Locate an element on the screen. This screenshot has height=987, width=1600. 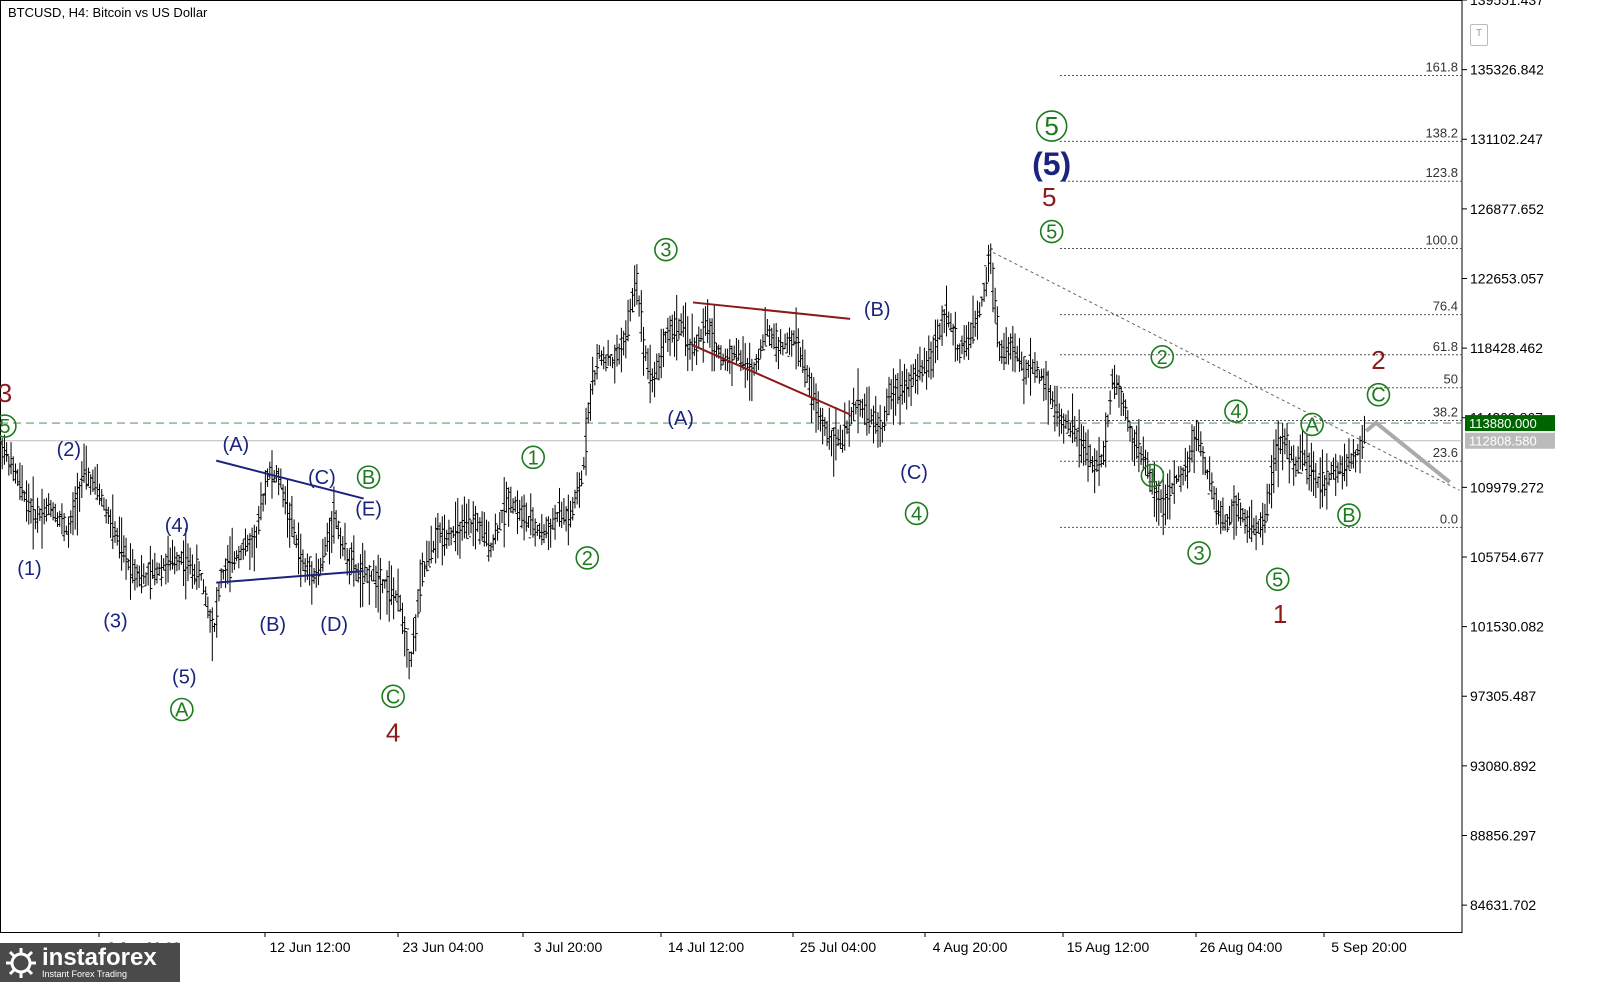
y-tick-label: 139551.437 is located at coordinates (1507, 4).